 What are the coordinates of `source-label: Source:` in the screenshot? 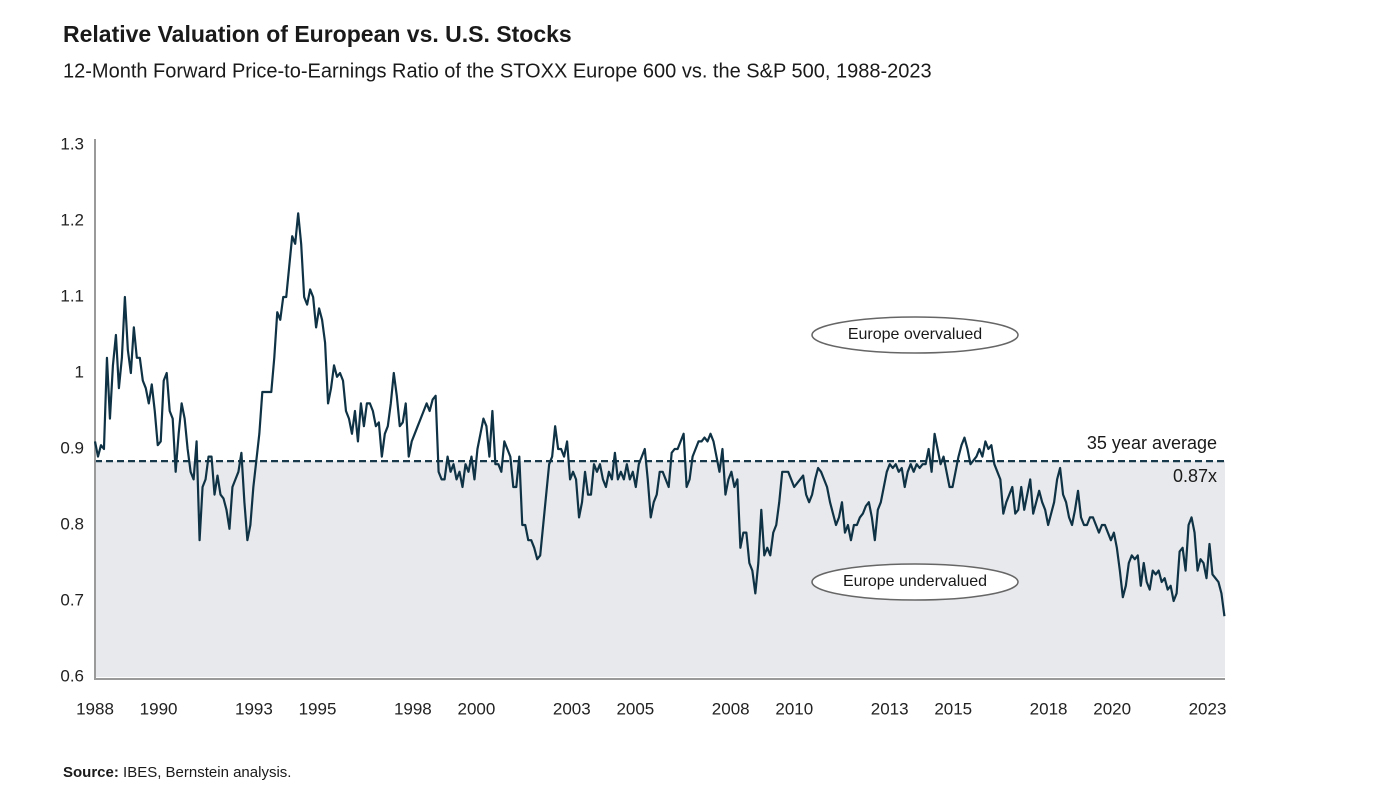 It's located at (91, 772).